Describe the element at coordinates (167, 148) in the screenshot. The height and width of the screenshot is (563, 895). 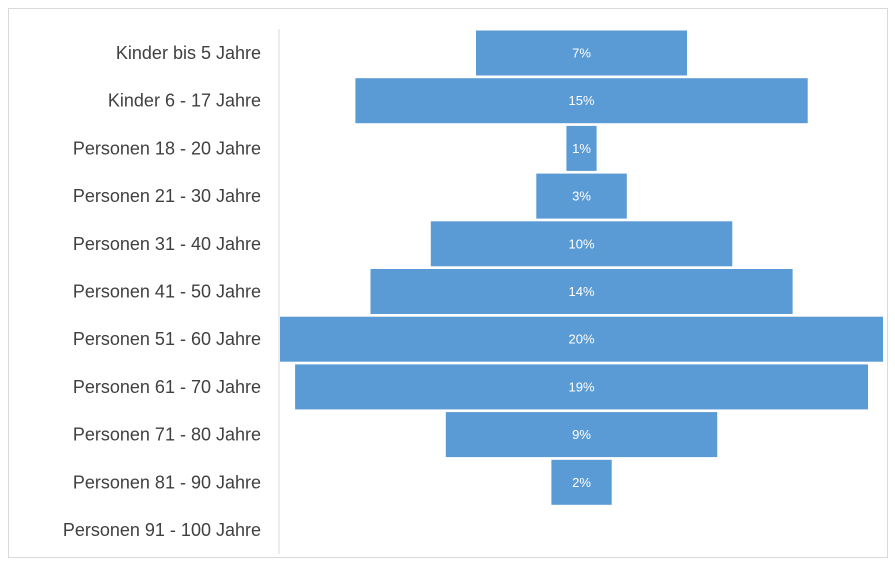
I see `category-label: Personen 18 - 20 Jahre` at that location.